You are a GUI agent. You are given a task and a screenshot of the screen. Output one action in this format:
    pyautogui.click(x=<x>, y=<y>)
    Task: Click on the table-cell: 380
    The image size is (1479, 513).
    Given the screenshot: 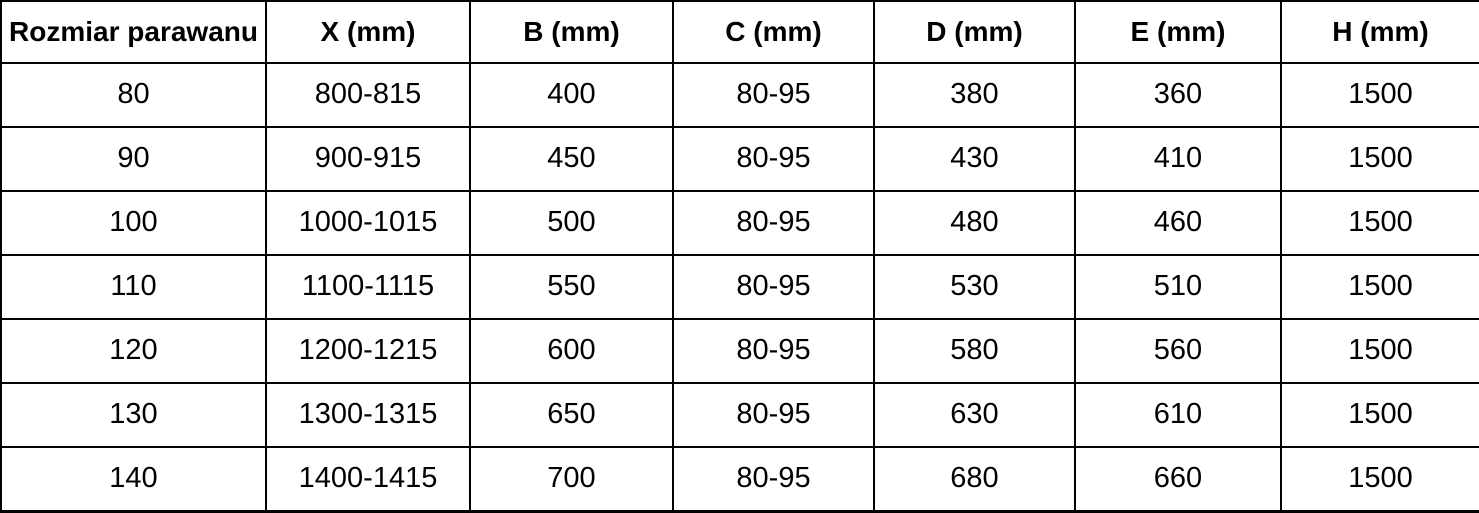 What is the action you would take?
    pyautogui.click(x=974, y=95)
    